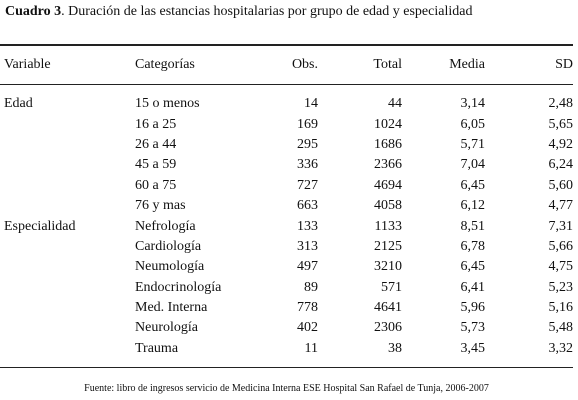 This screenshot has width=578, height=400. What do you see at coordinates (473, 206) in the screenshot?
I see `cell-media: 6,12` at bounding box center [473, 206].